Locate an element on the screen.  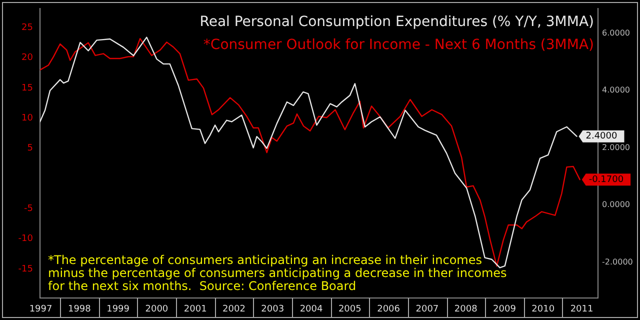
x-tick-label: 2010 is located at coordinates (543, 309).